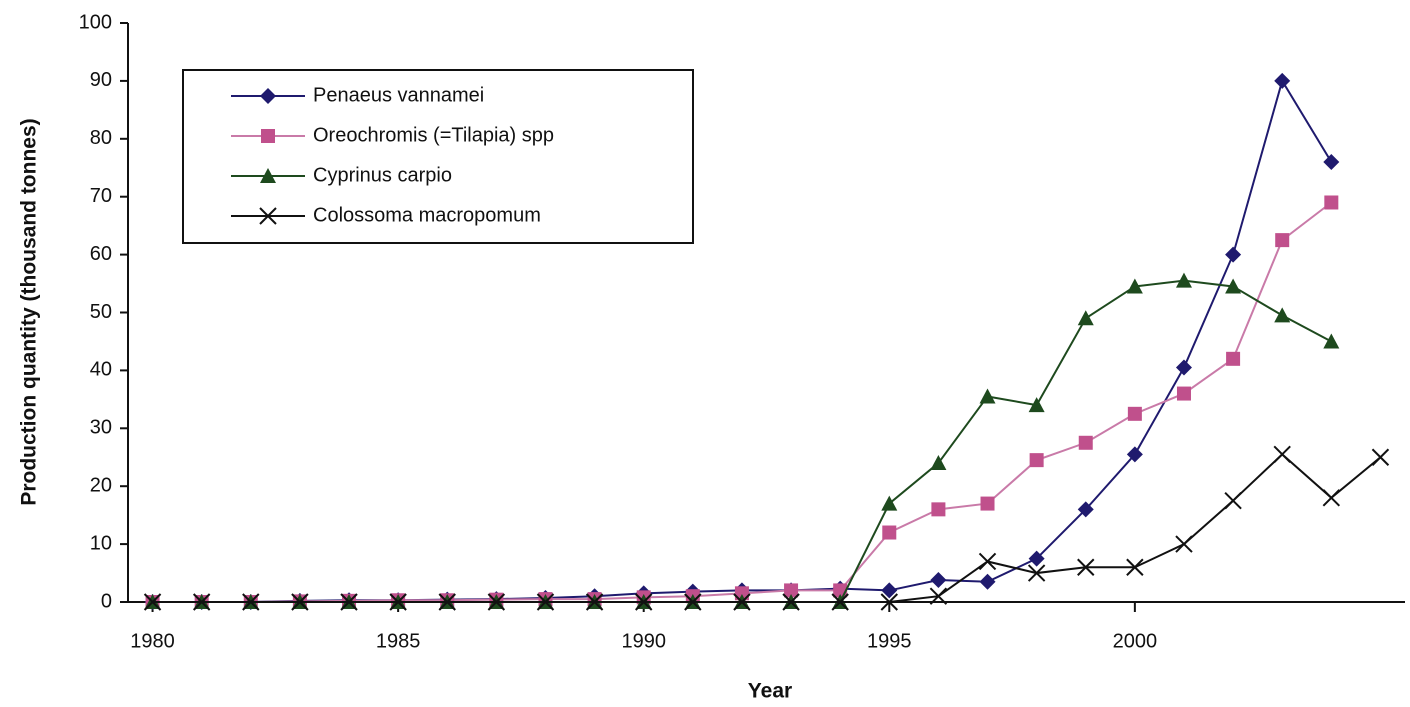 Image resolution: width=1410 pixels, height=707 pixels. What do you see at coordinates (101, 80) in the screenshot?
I see `y-tick-label: 90` at bounding box center [101, 80].